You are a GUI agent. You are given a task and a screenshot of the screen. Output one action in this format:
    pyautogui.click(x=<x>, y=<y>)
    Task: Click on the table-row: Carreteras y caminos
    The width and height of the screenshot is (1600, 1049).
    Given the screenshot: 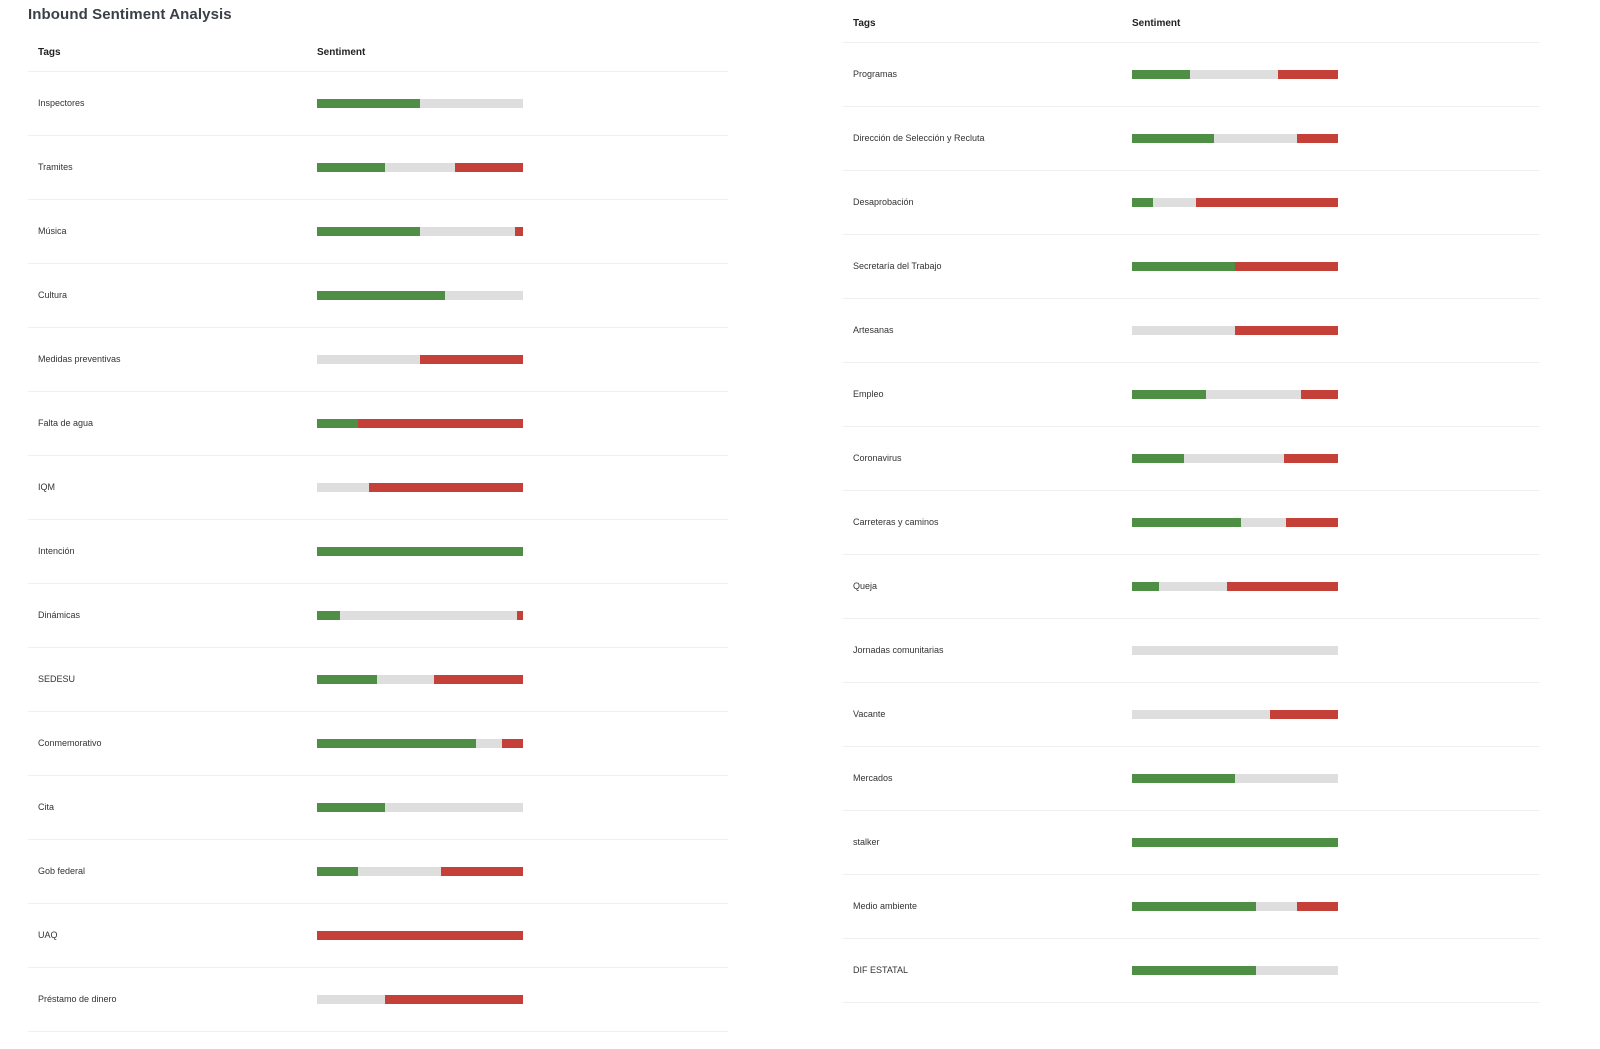 What is the action you would take?
    pyautogui.click(x=1191, y=523)
    